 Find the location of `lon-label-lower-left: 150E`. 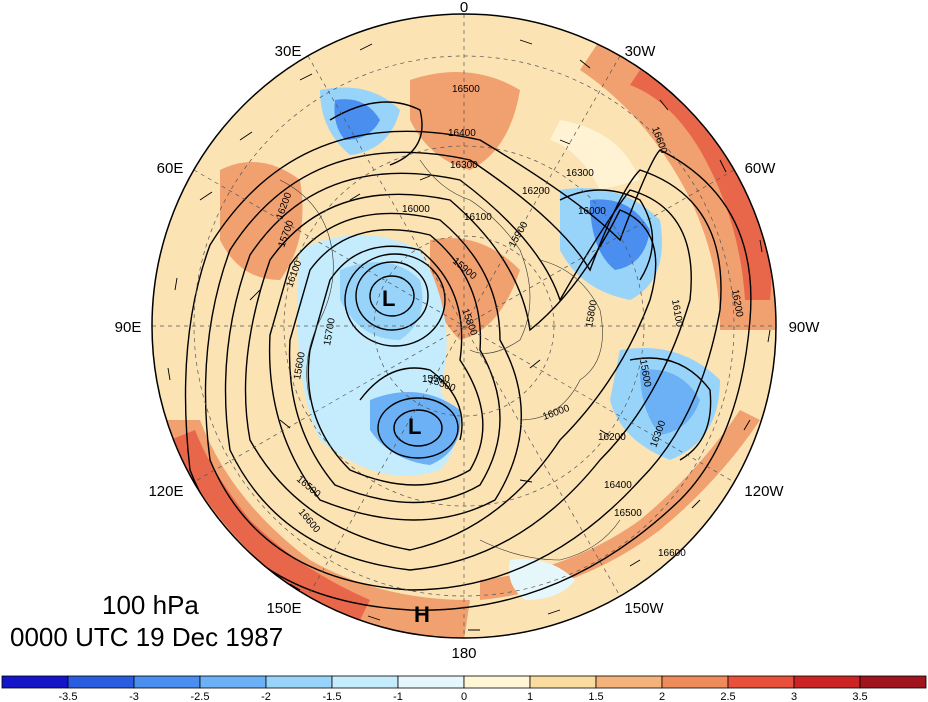

lon-label-lower-left: 150E is located at coordinates (283, 608).